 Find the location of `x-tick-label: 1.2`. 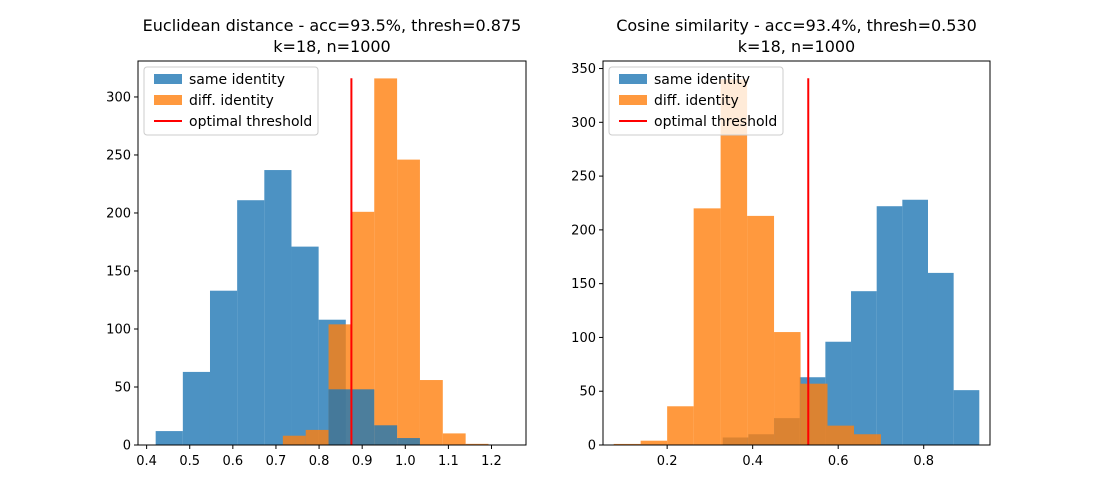

x-tick-label: 1.2 is located at coordinates (491, 461).